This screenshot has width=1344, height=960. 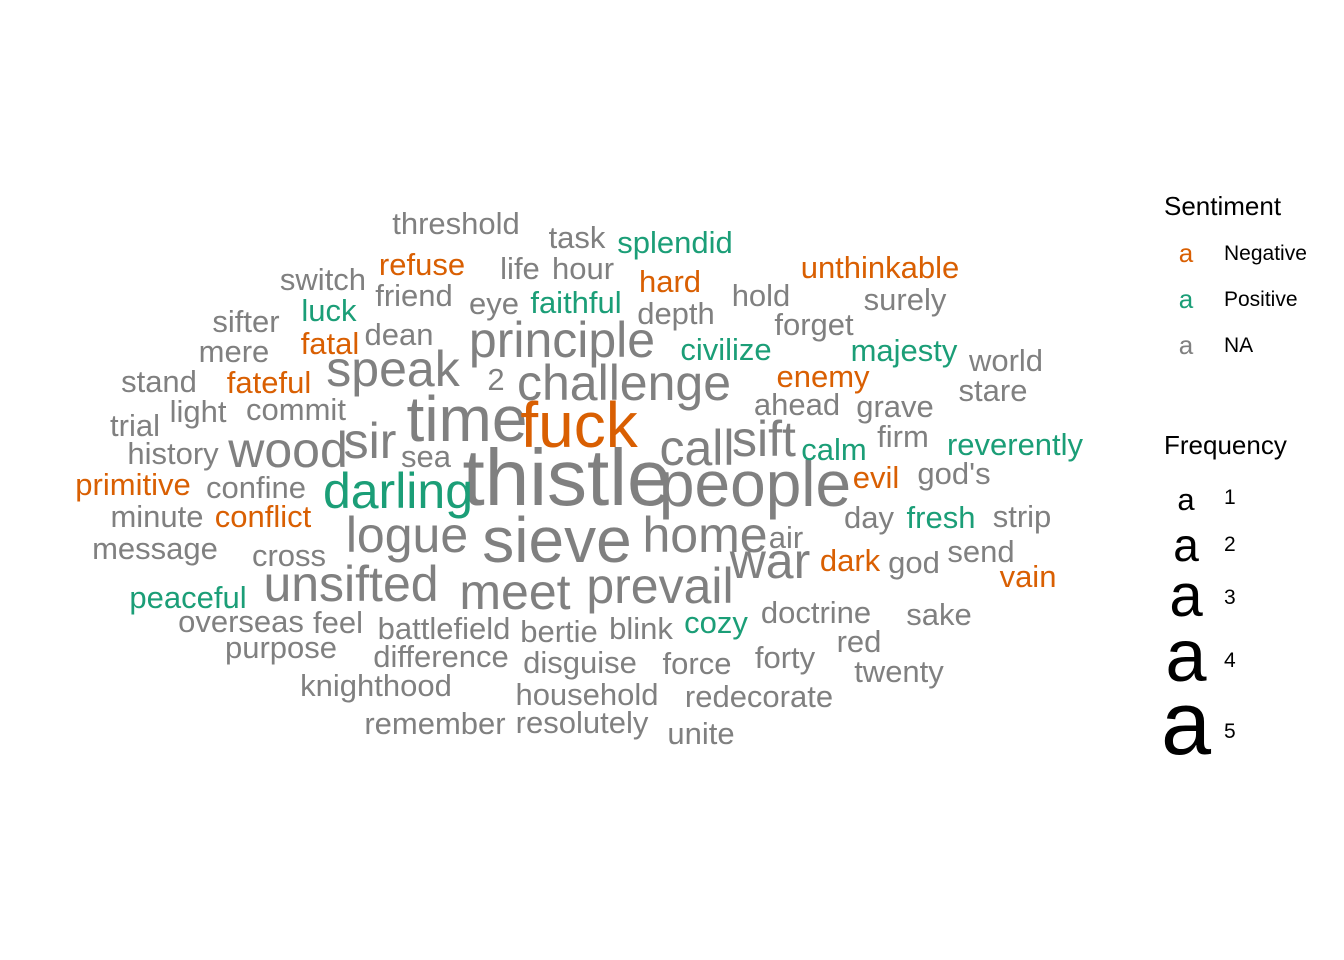 What do you see at coordinates (156, 516) in the screenshot?
I see `word-minute: minute` at bounding box center [156, 516].